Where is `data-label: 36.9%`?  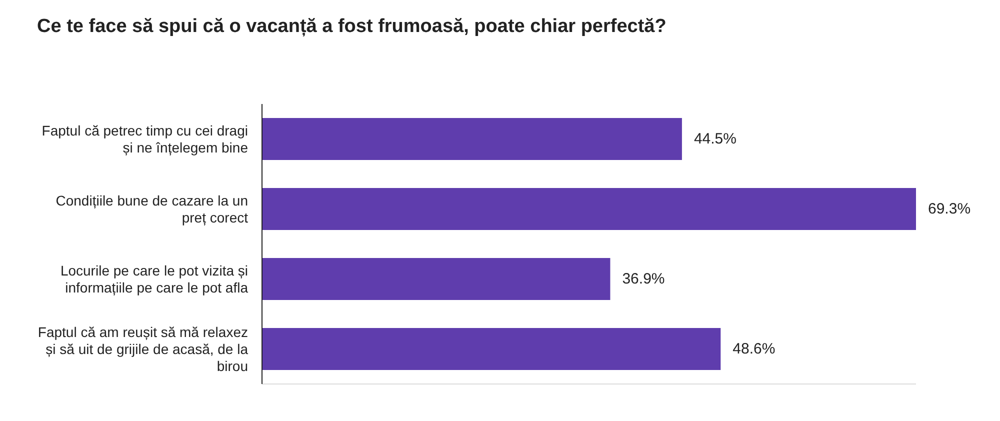
data-label: 36.9% is located at coordinates (643, 279).